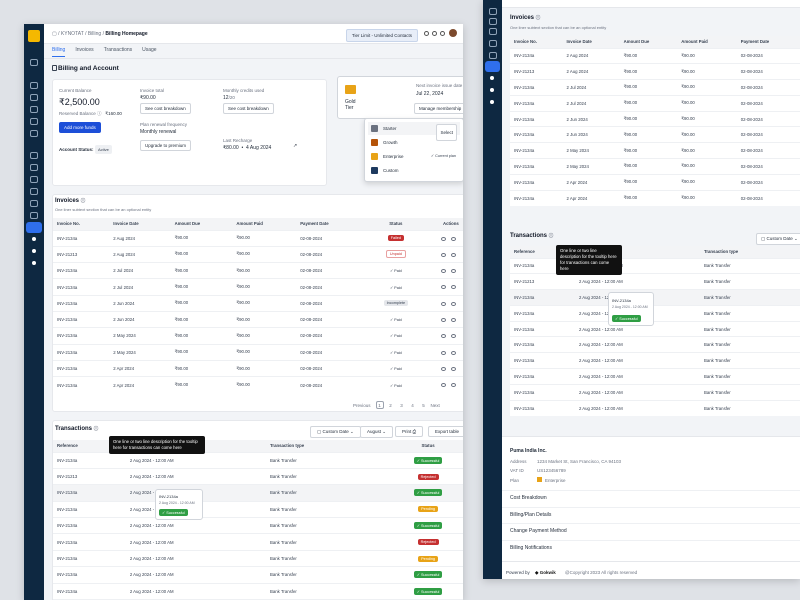 Image resolution: width=800 pixels, height=600 pixels. I want to click on export-button: Export table, so click(445, 431).